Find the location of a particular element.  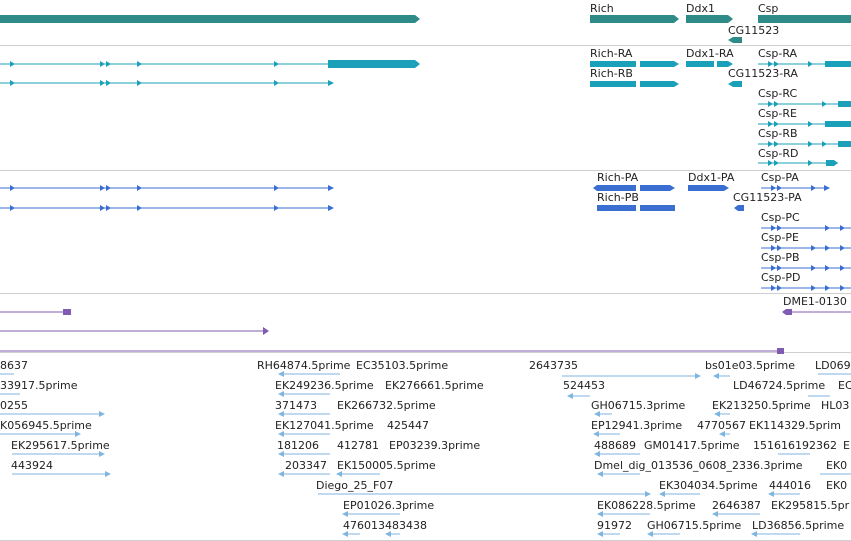

transcript-ddx1-ra: Ddx1-RA is located at coordinates (710, 57).